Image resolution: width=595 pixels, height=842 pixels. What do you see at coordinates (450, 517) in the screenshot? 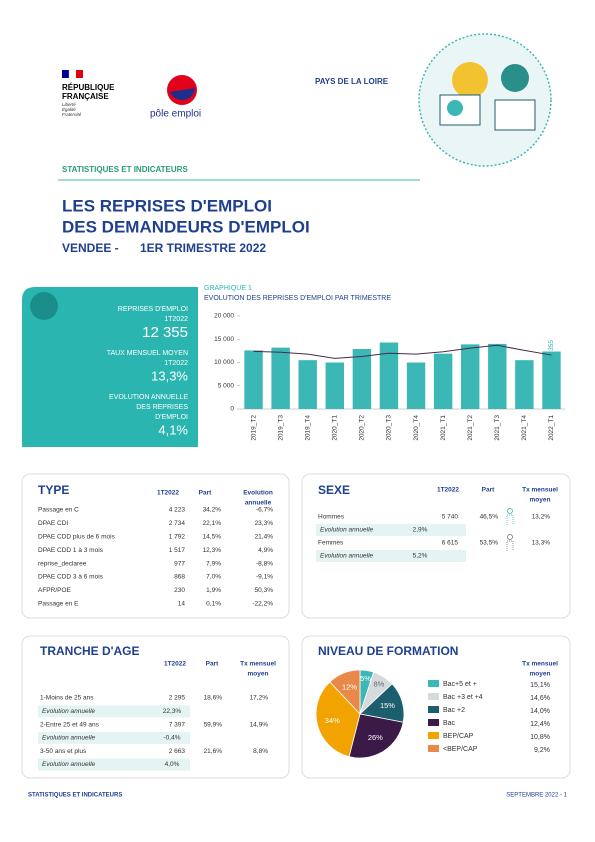
I see `cell: 5 740` at bounding box center [450, 517].